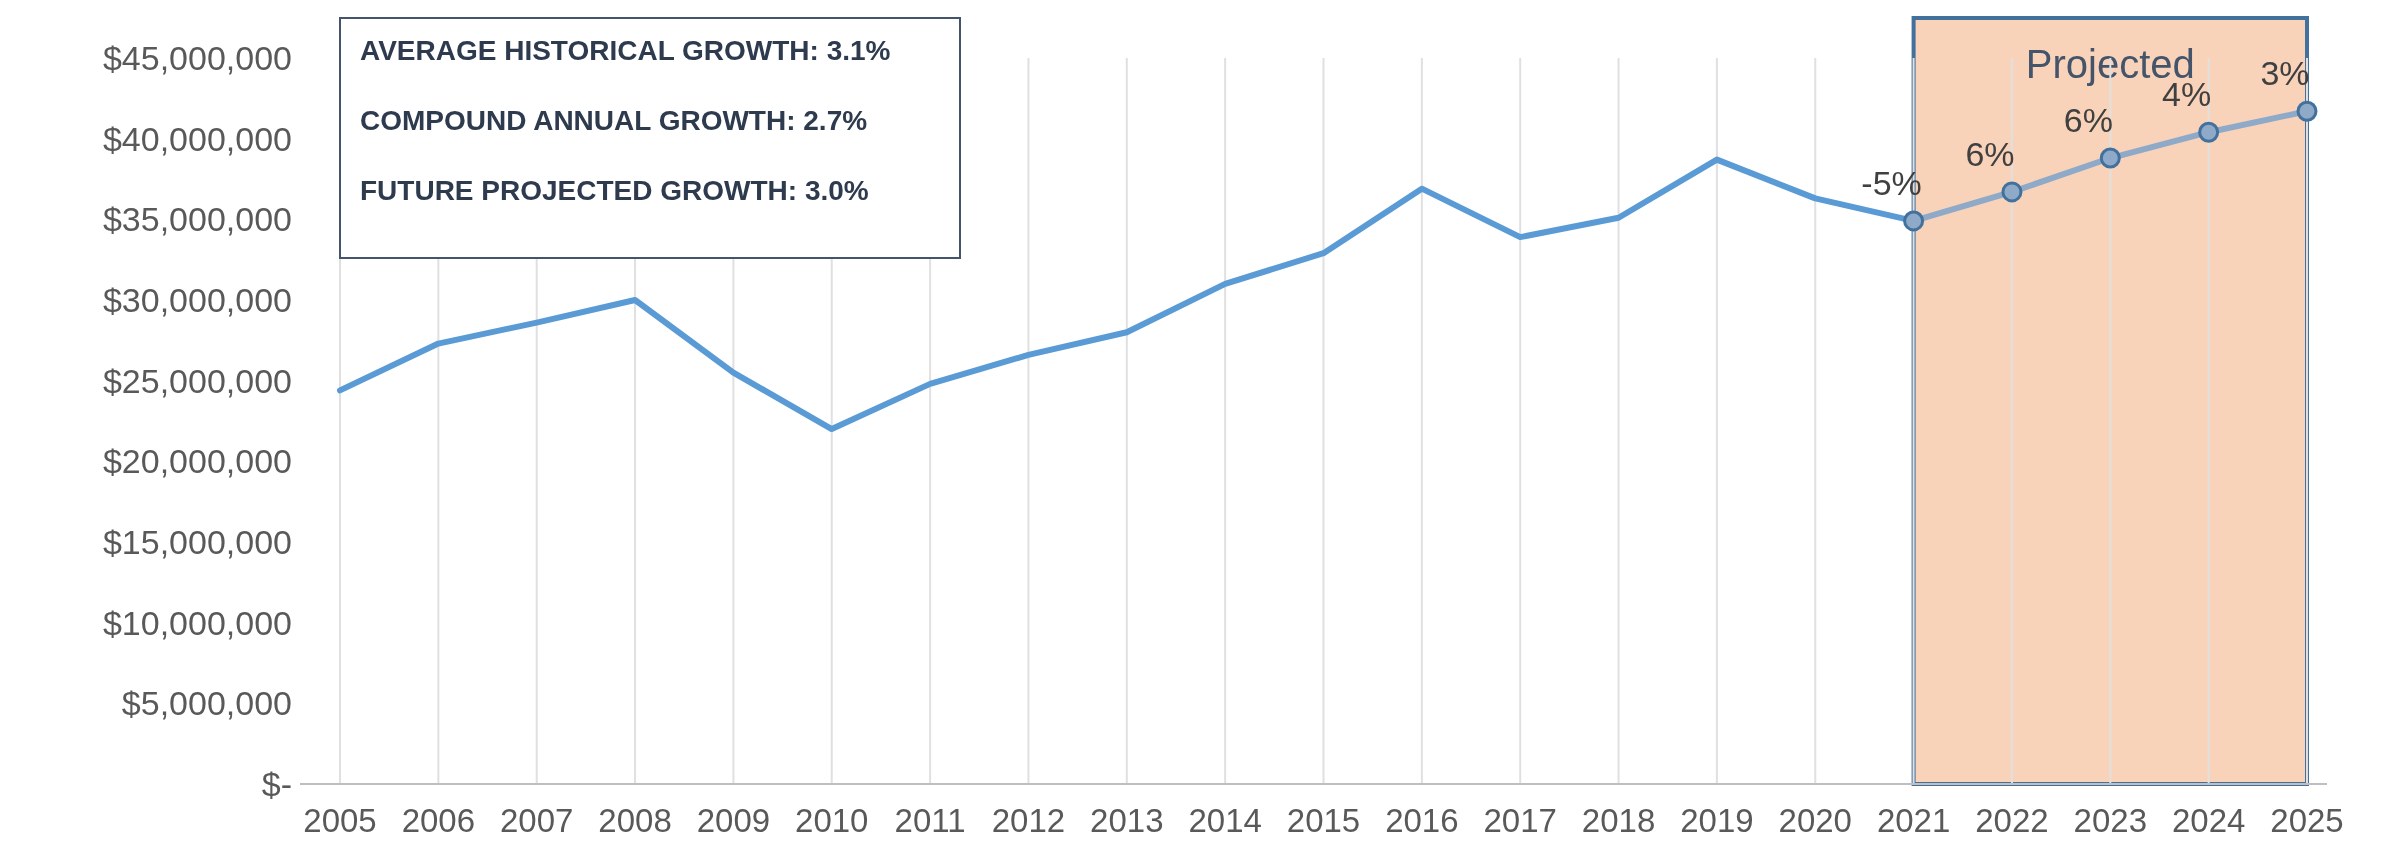  Describe the element at coordinates (1520, 820) in the screenshot. I see `x-tick-label: 2017` at that location.